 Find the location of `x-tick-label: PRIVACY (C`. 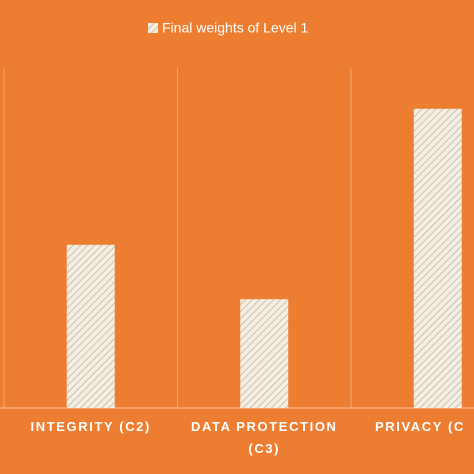

x-tick-label: PRIVACY (C is located at coordinates (420, 426).